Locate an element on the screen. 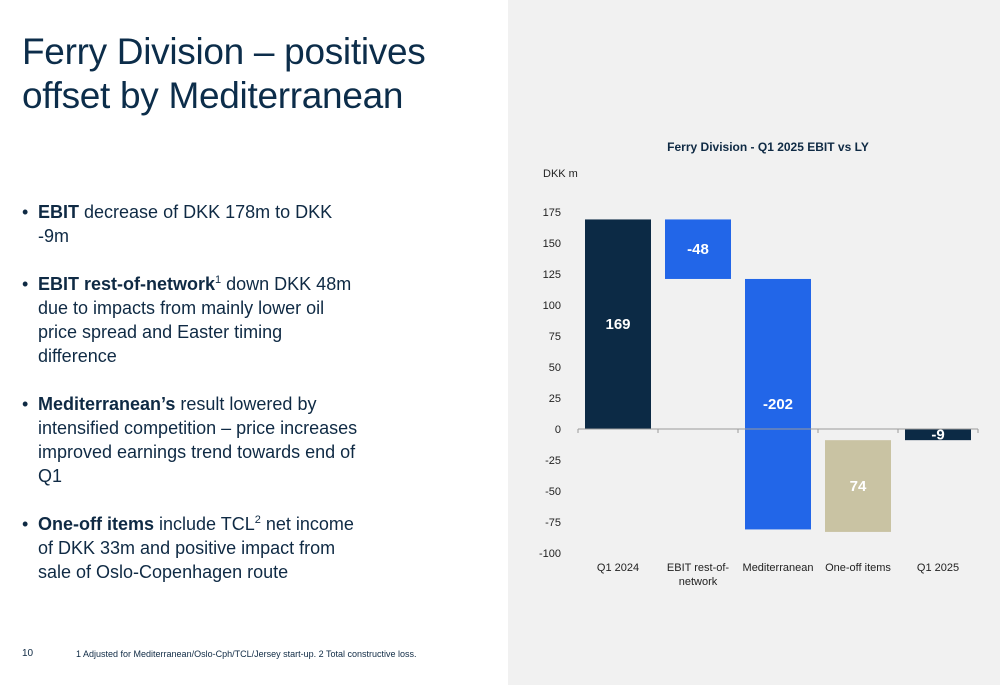  data-label-4: 74 is located at coordinates (858, 486).